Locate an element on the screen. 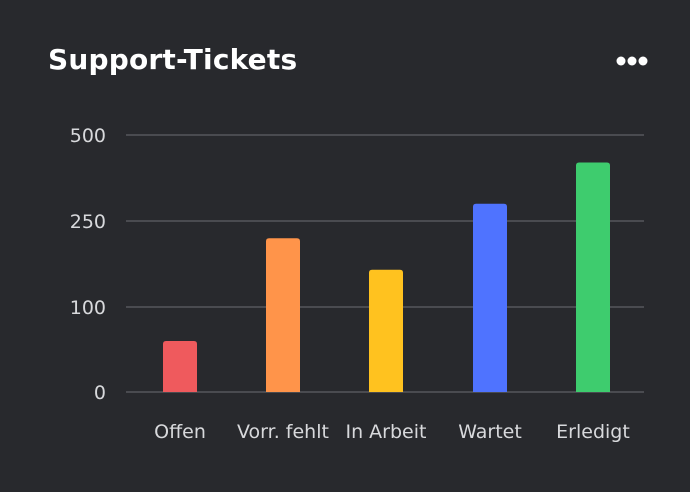 The width and height of the screenshot is (690, 492). bar-vorr-fehlt is located at coordinates (283, 315).